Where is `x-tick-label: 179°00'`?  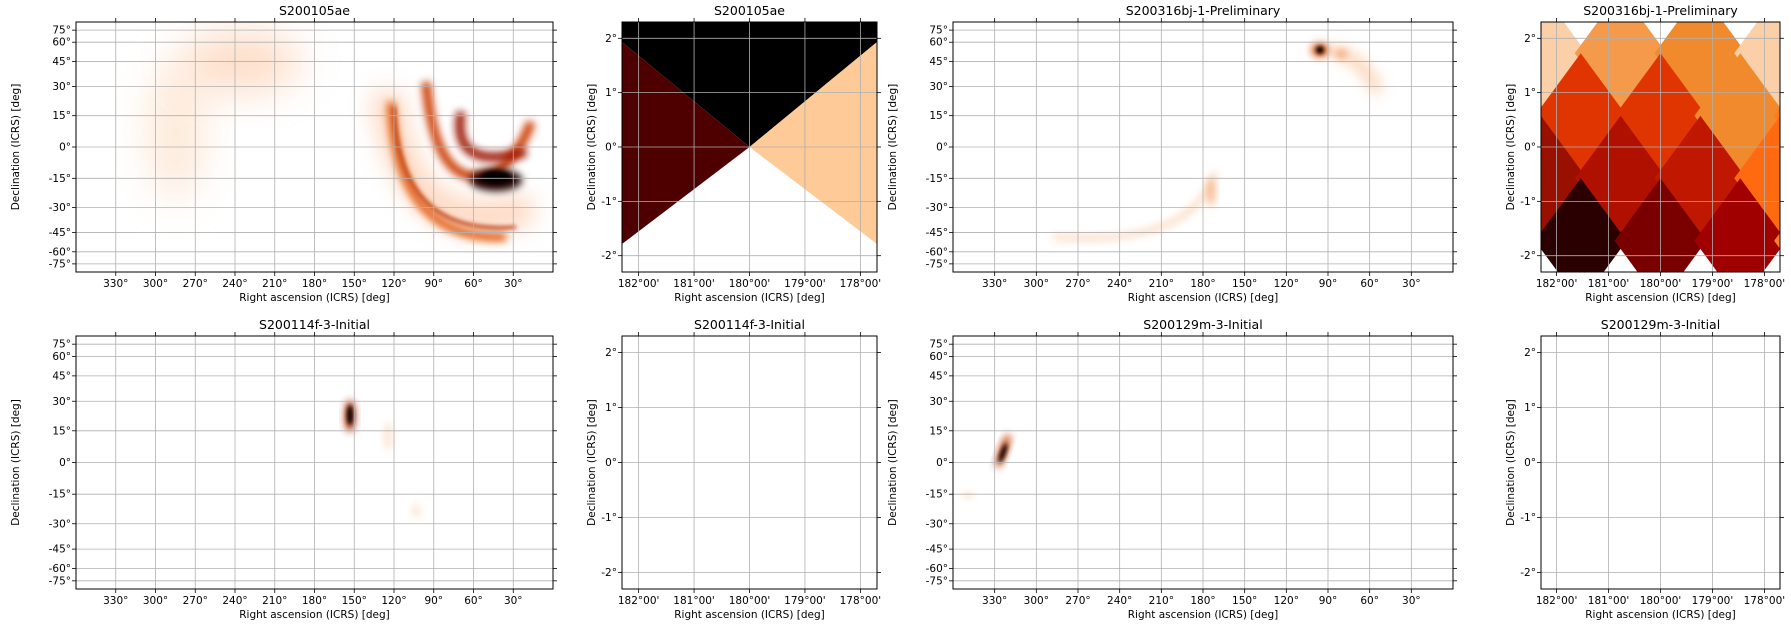
x-tick-label: 179°00' is located at coordinates (805, 601).